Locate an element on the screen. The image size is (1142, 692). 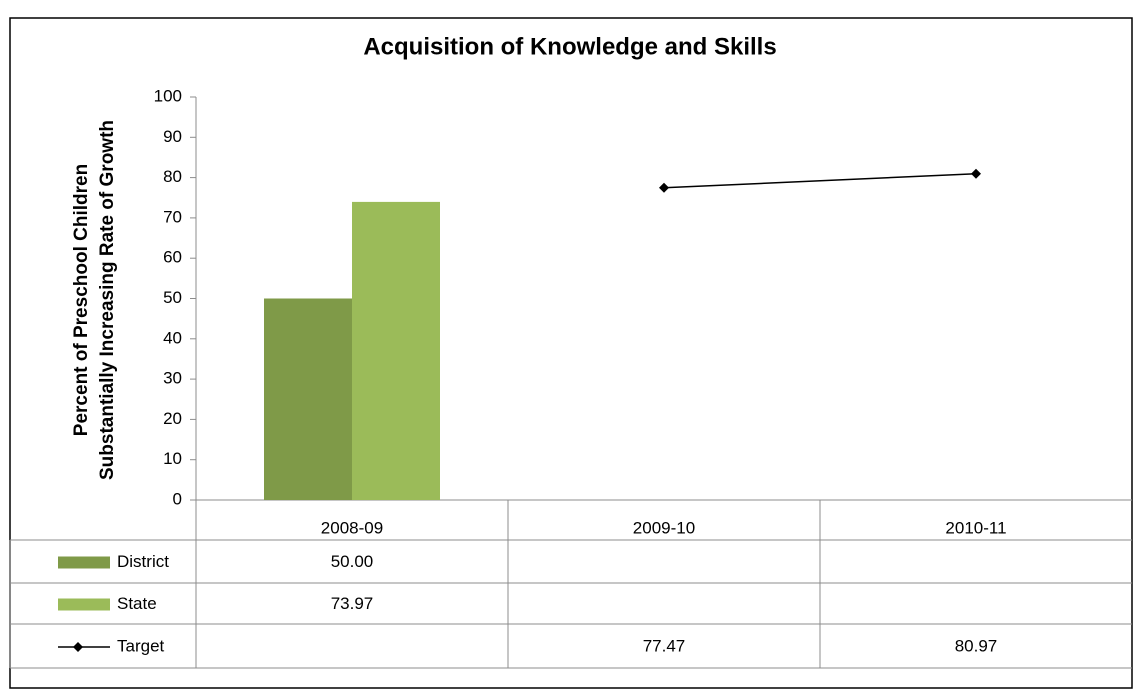
y-tick-label: 40 is located at coordinates (172, 337).